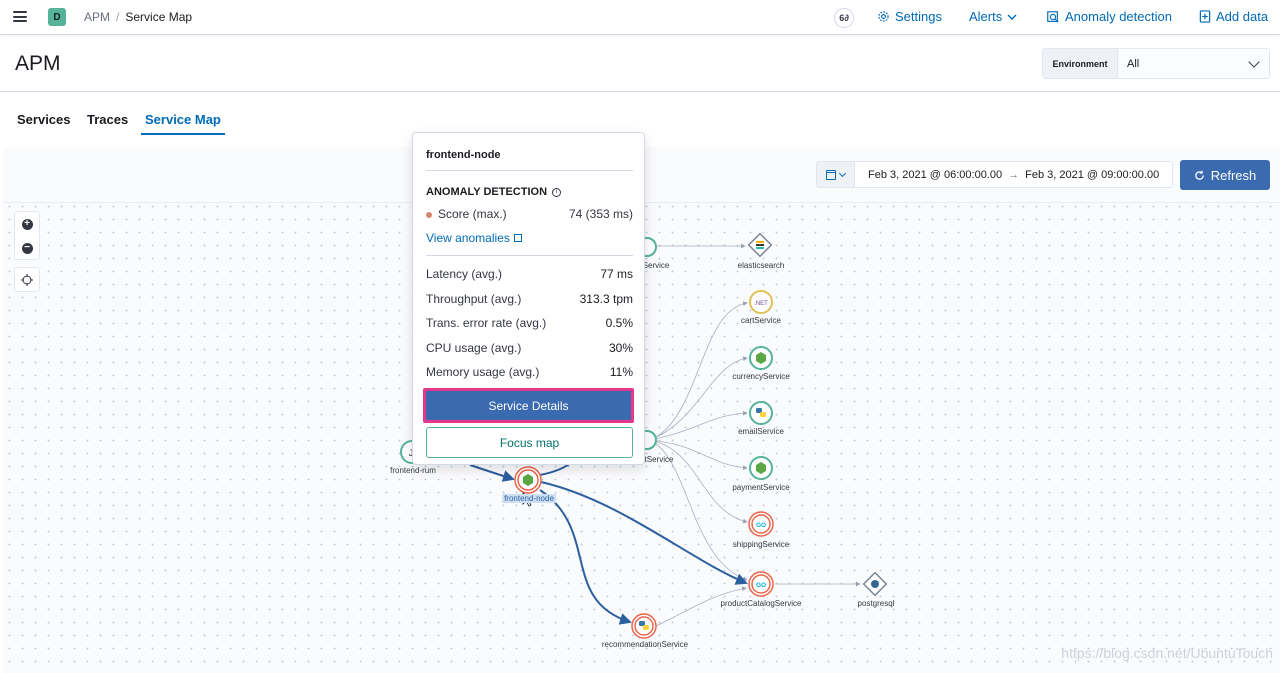  I want to click on help-icon: 6∂, so click(844, 18).